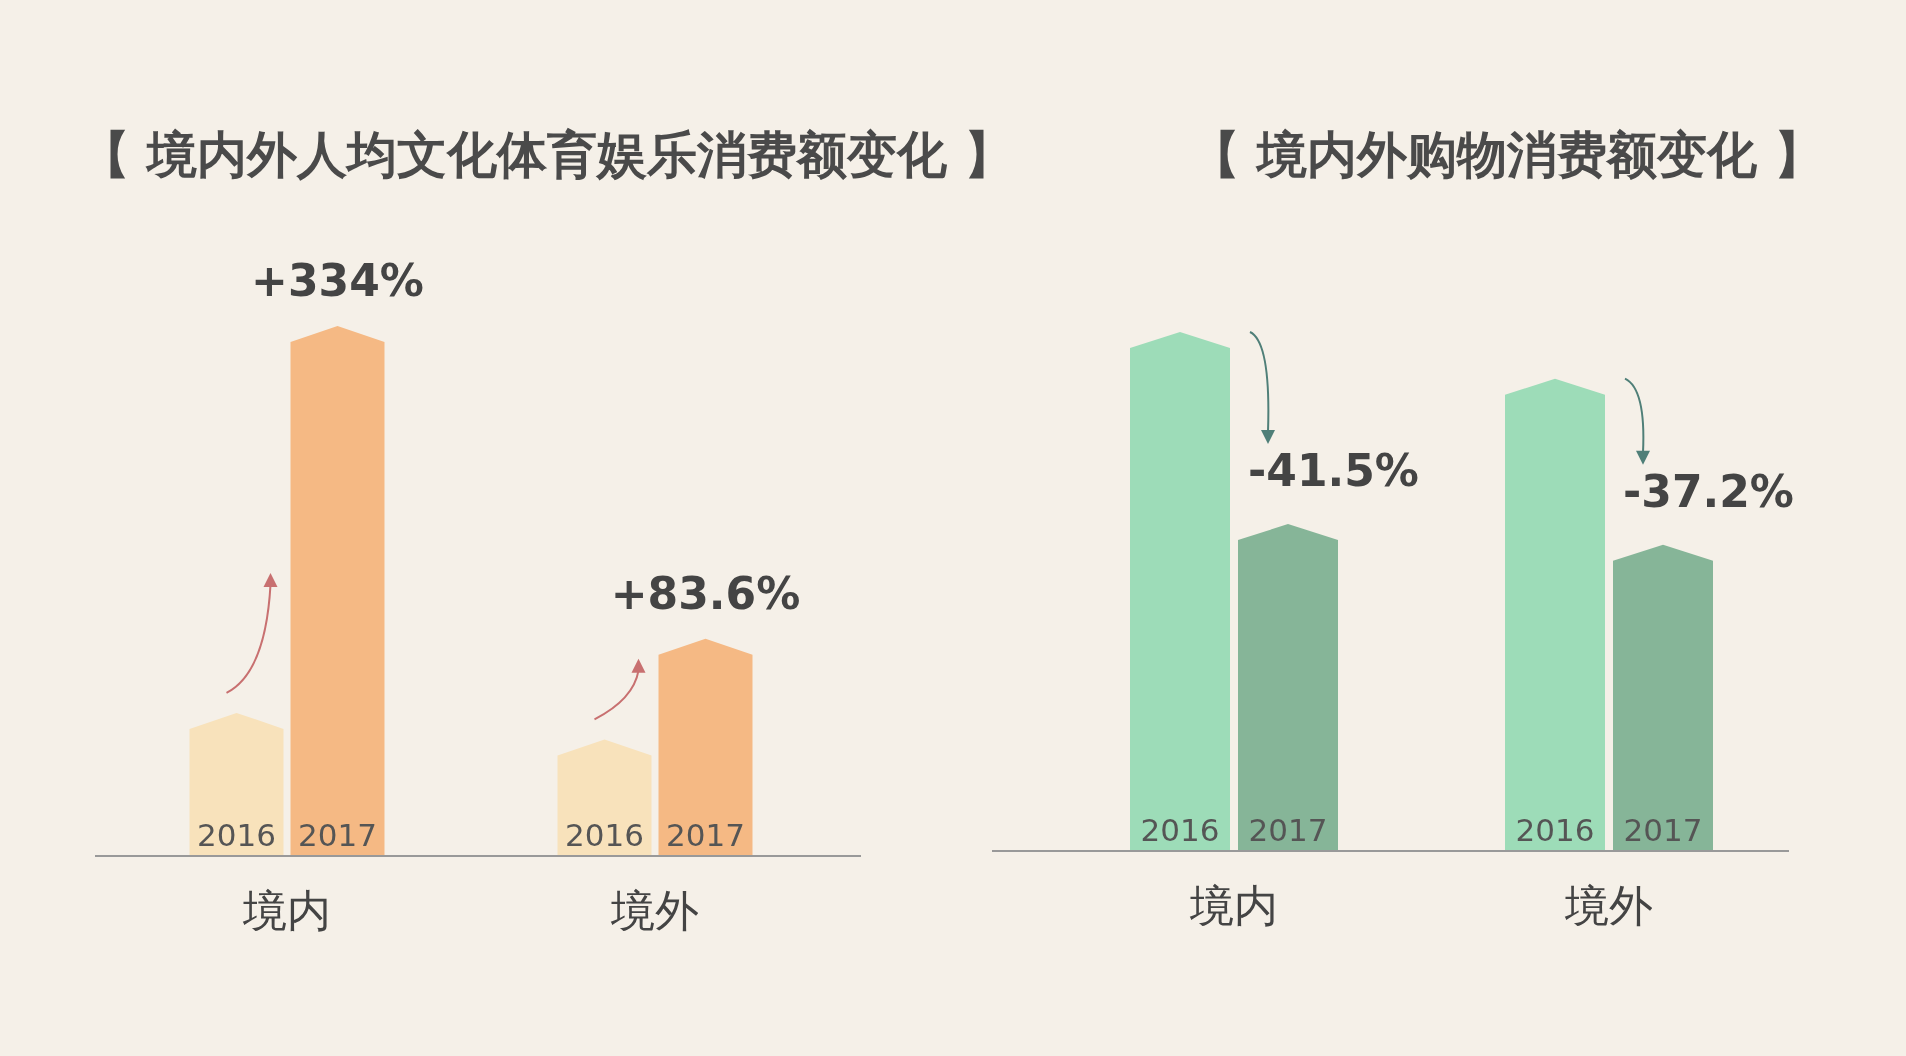 The width and height of the screenshot is (1906, 1056). I want to click on chart-title: 【 境内外购物消费额变化 】, so click(1507, 155).